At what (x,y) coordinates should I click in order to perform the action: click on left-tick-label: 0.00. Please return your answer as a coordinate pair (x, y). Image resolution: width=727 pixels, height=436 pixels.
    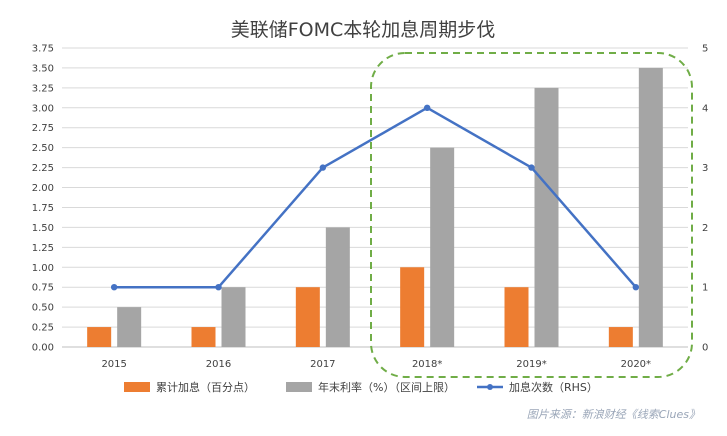
    Looking at the image, I should click on (43, 348).